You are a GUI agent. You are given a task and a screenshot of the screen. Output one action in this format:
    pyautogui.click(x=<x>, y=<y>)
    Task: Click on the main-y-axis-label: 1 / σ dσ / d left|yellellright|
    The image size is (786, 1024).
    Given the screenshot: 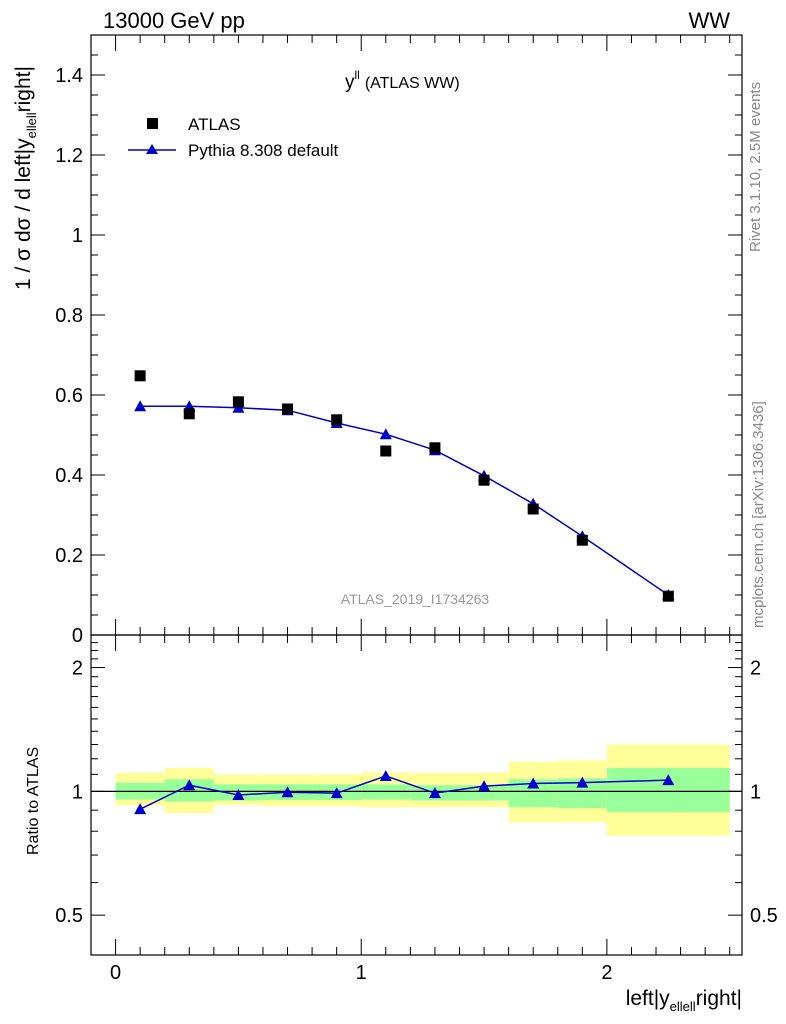 What is the action you would take?
    pyautogui.click(x=25, y=178)
    